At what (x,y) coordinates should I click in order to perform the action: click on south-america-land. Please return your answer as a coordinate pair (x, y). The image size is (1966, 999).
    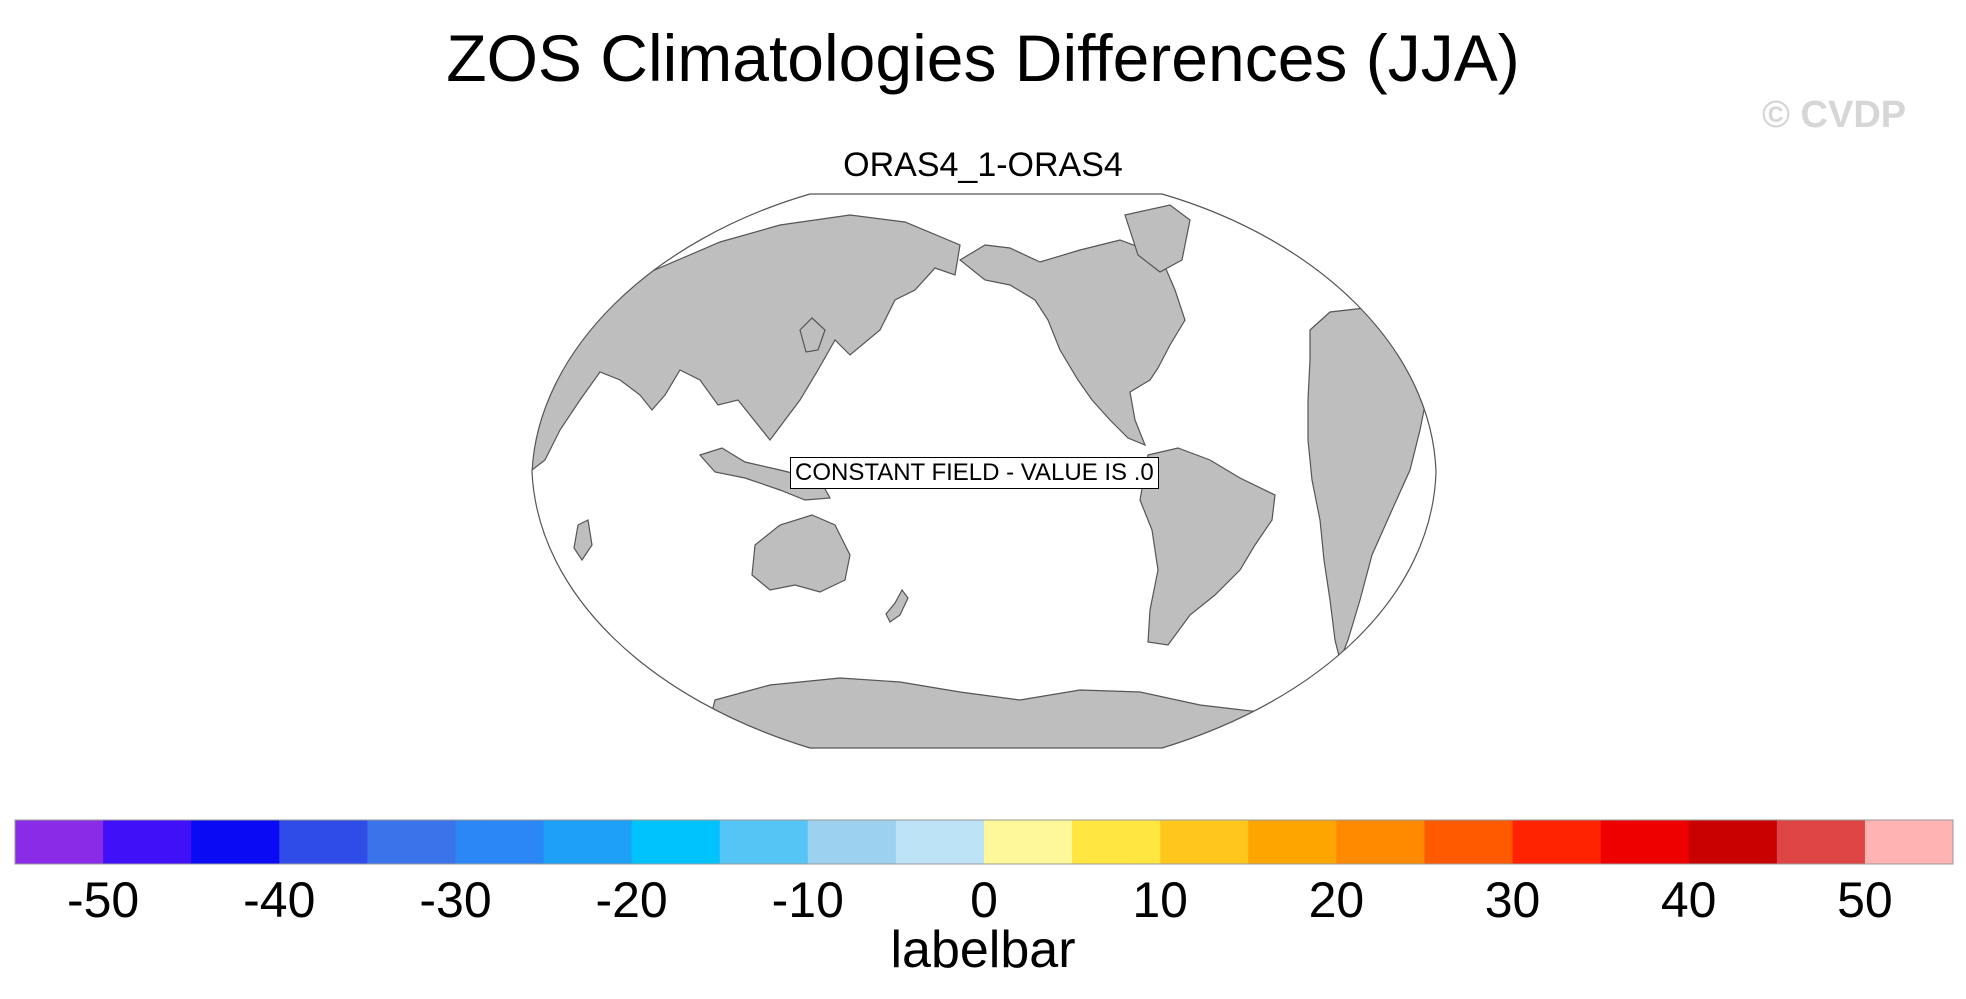
    Looking at the image, I should click on (1207, 546).